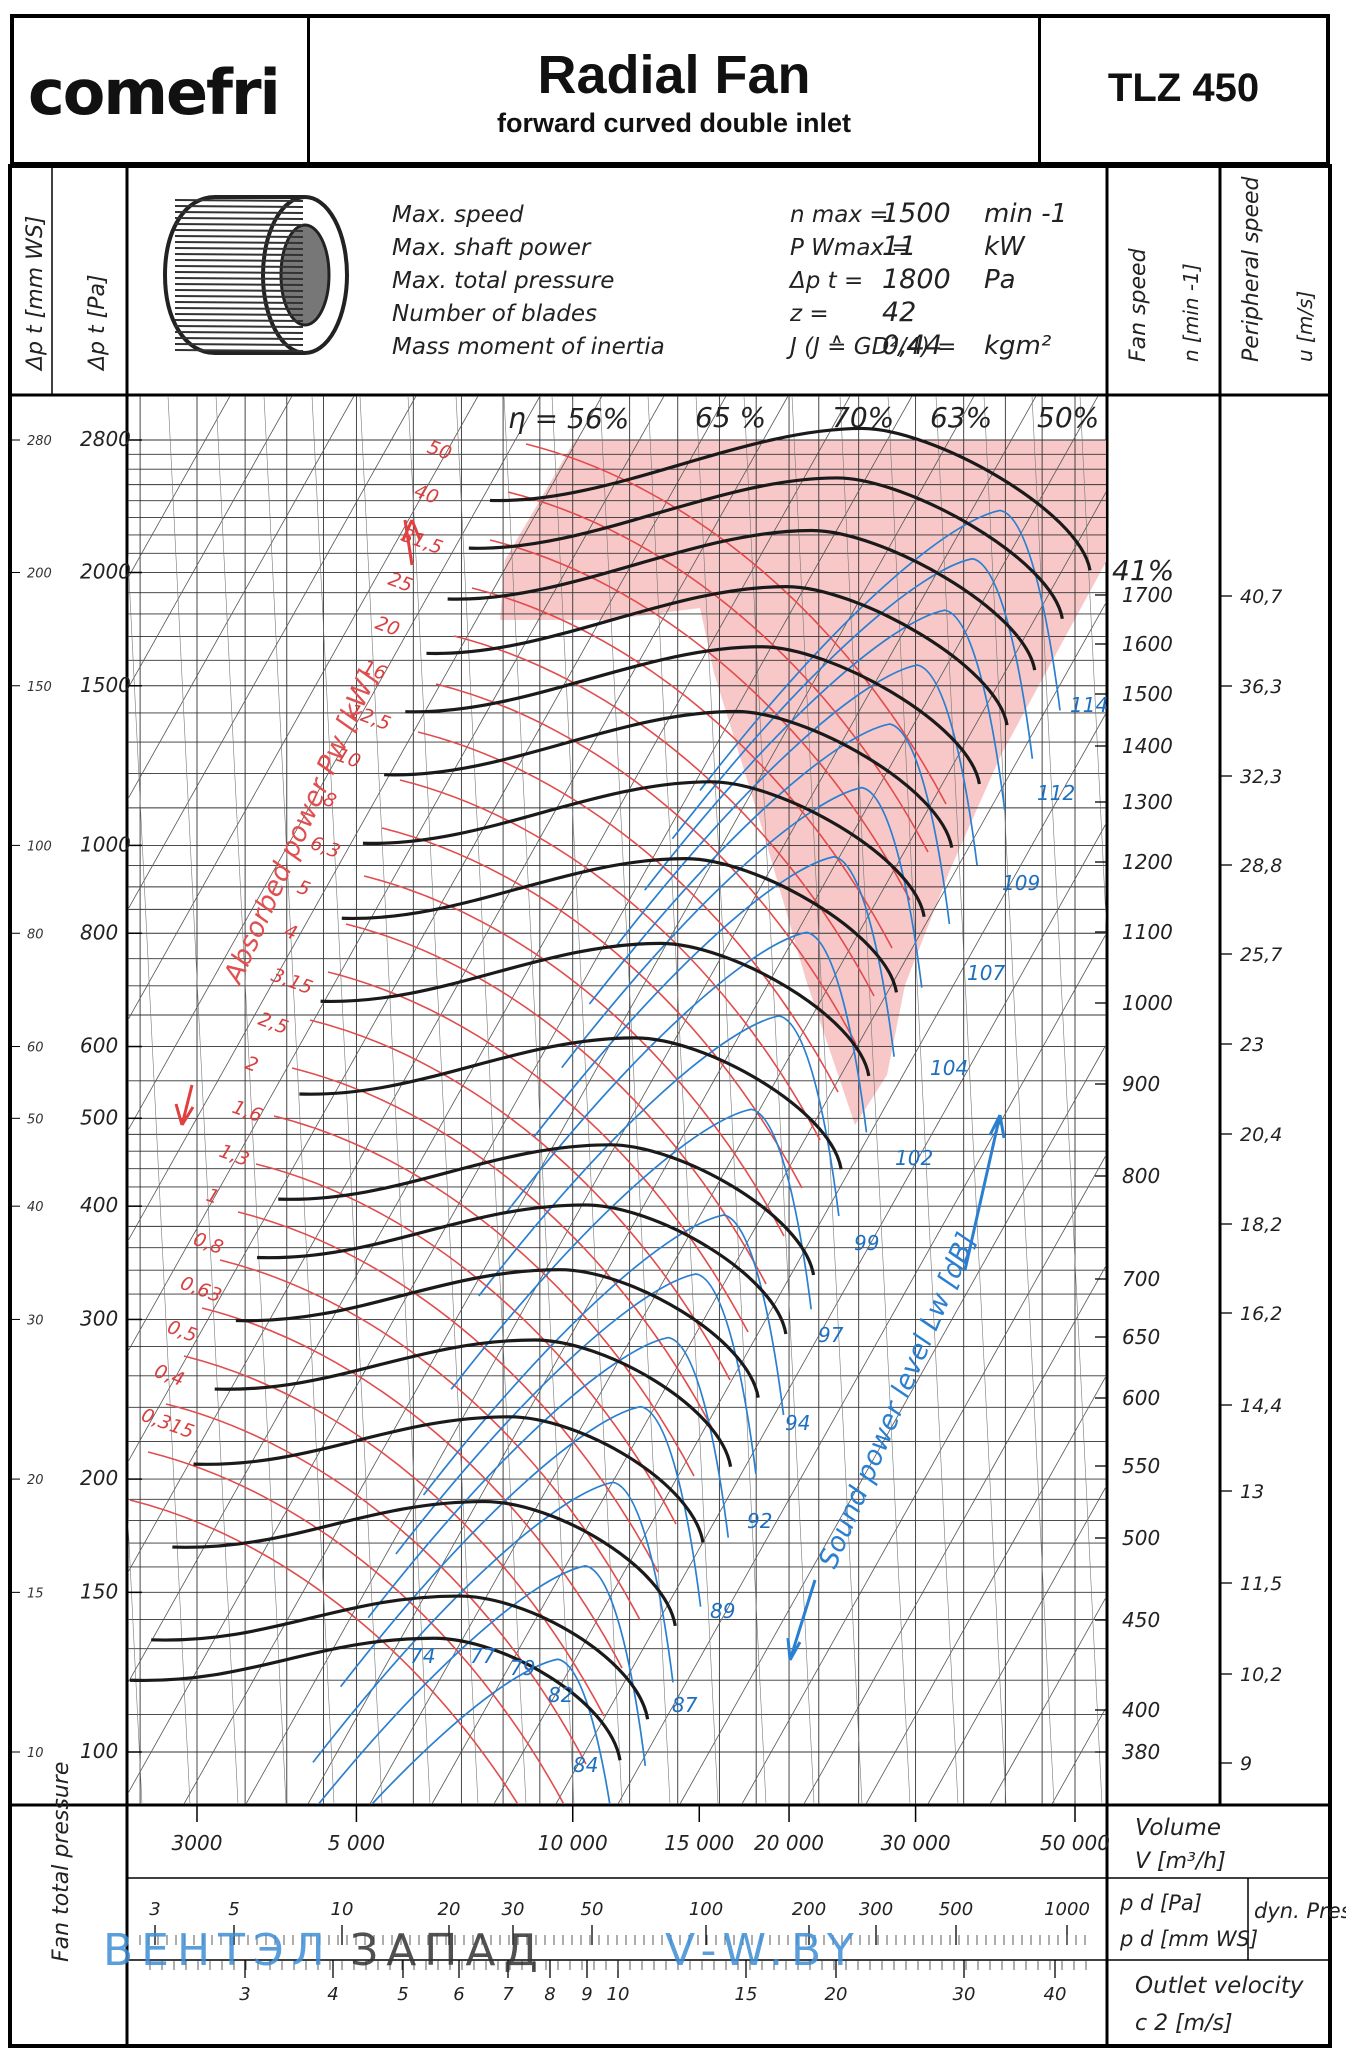  I want to click on label-fan-speed: Fan speed, so click(1138, 304).